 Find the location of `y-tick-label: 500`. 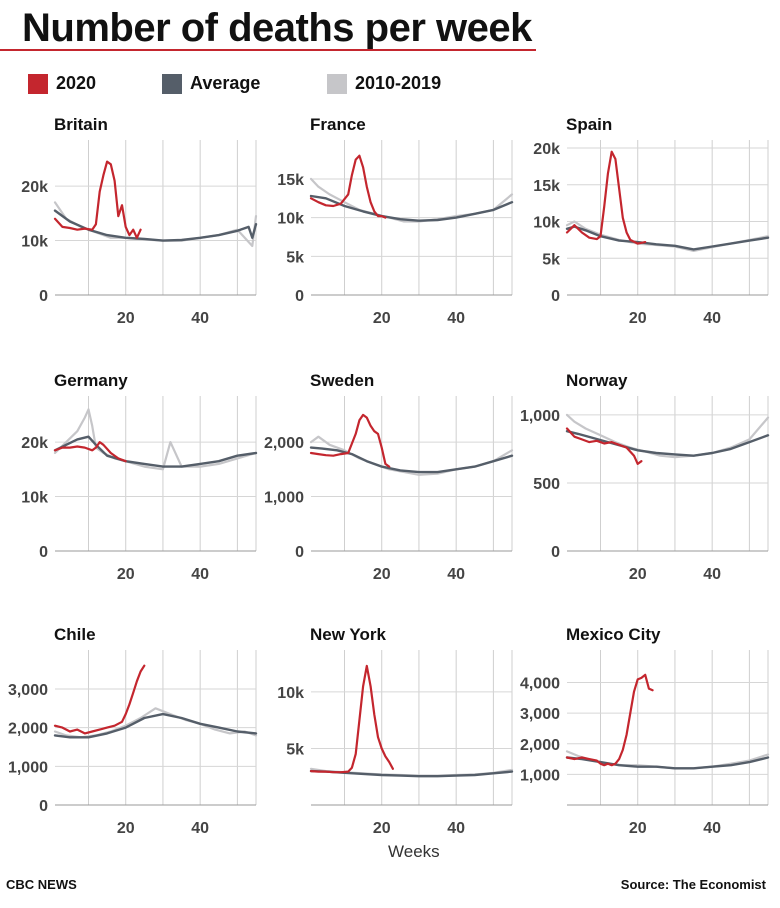

y-tick-label: 500 is located at coordinates (546, 484).